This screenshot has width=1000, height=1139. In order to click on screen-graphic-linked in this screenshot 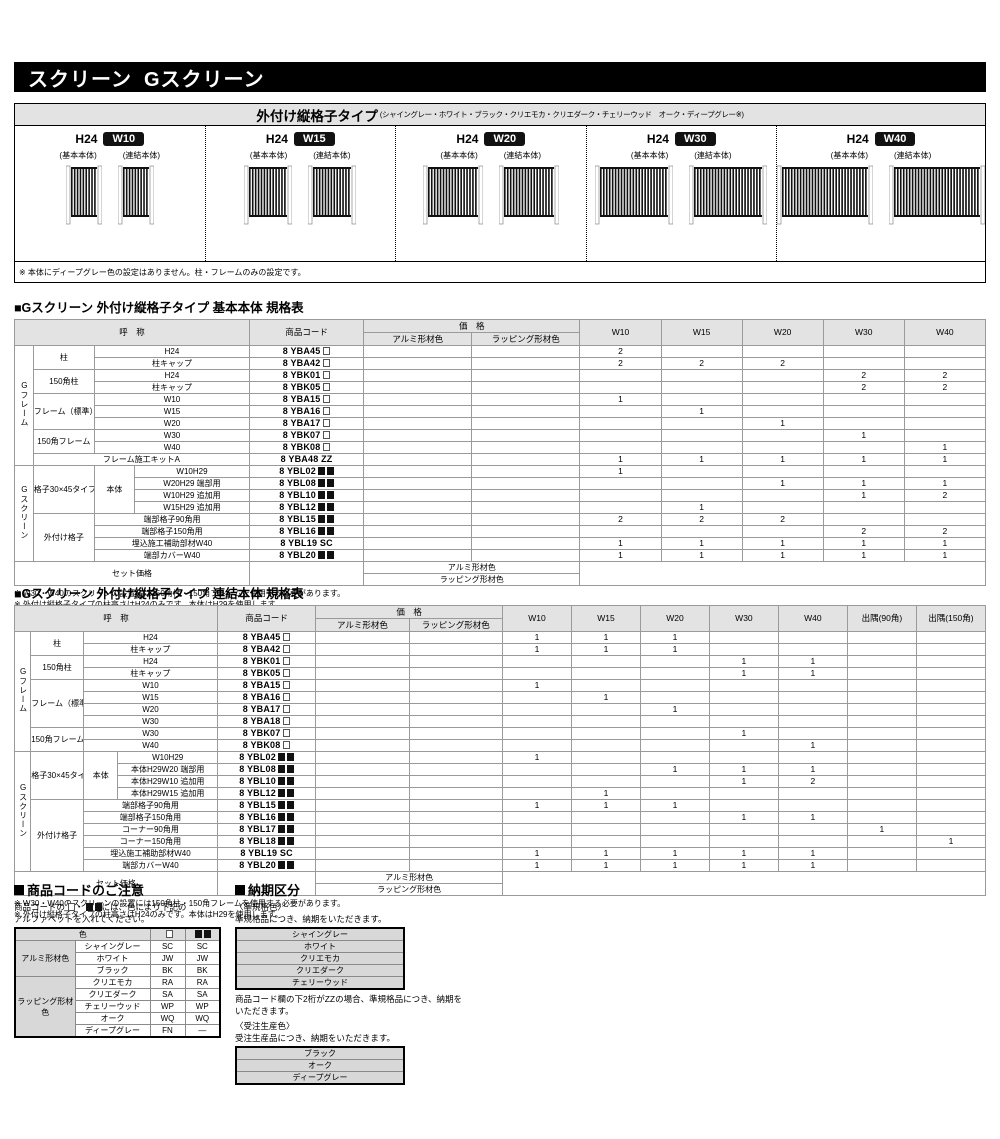, I will do `click(728, 197)`.